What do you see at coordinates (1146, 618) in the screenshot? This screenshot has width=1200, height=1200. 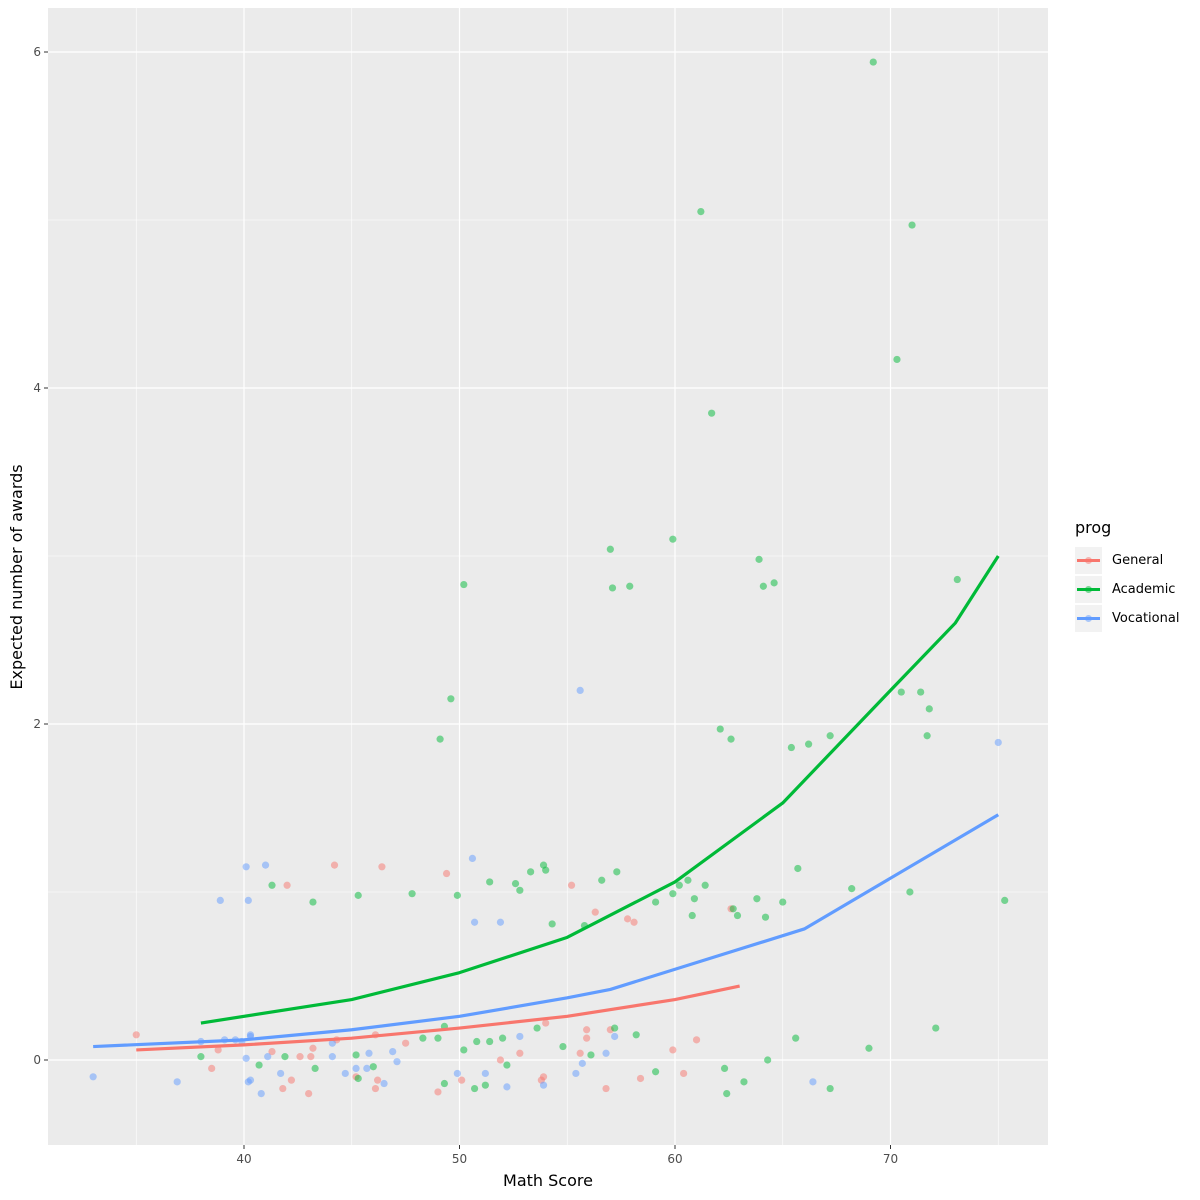 I see `legend-label: Vocational` at bounding box center [1146, 618].